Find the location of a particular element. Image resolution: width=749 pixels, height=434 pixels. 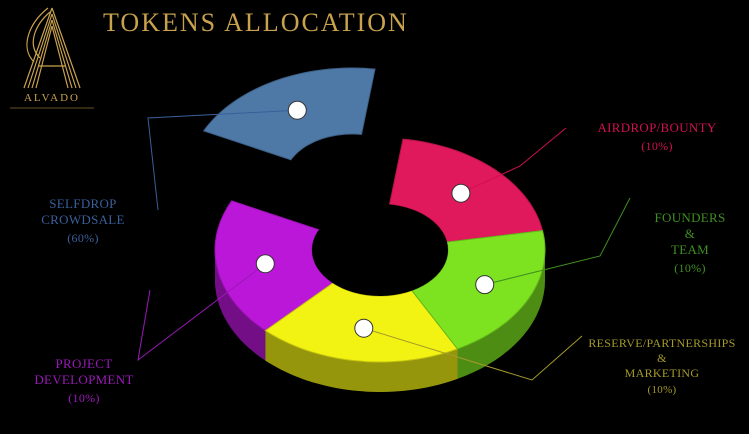

donut-hole is located at coordinates (380, 250).